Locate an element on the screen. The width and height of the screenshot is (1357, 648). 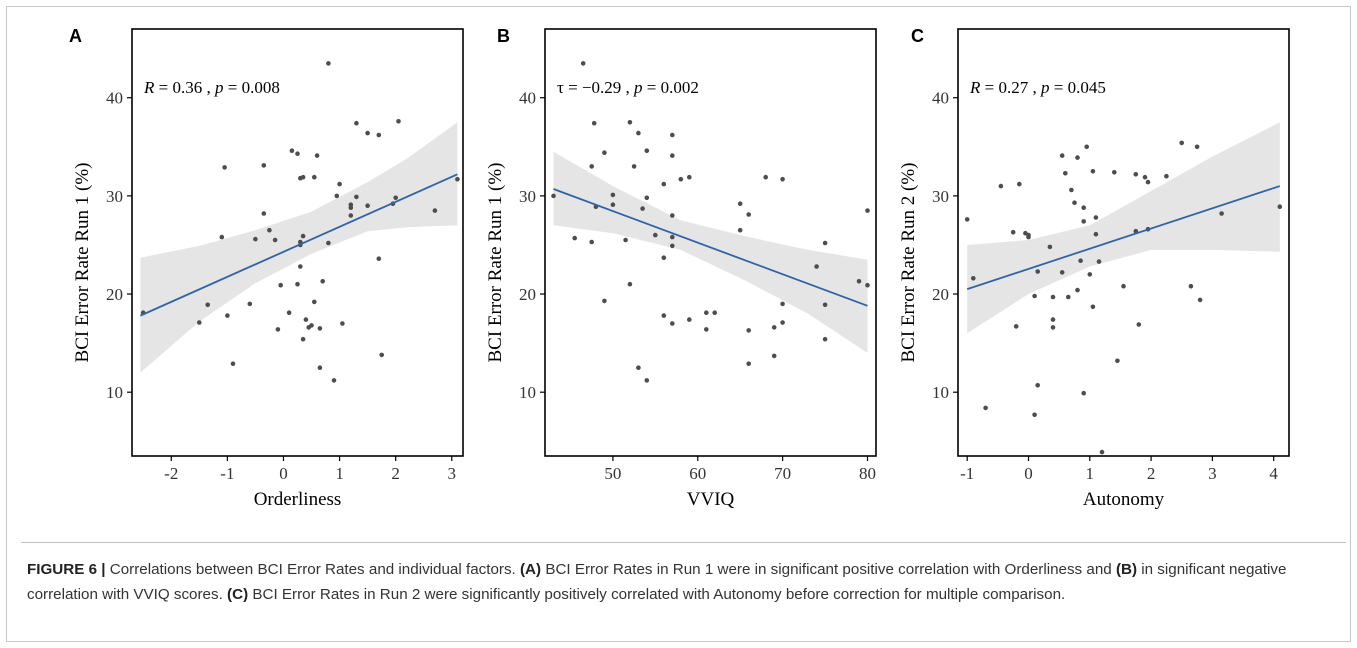
x-tick-label: -1 is located at coordinates (227, 473).